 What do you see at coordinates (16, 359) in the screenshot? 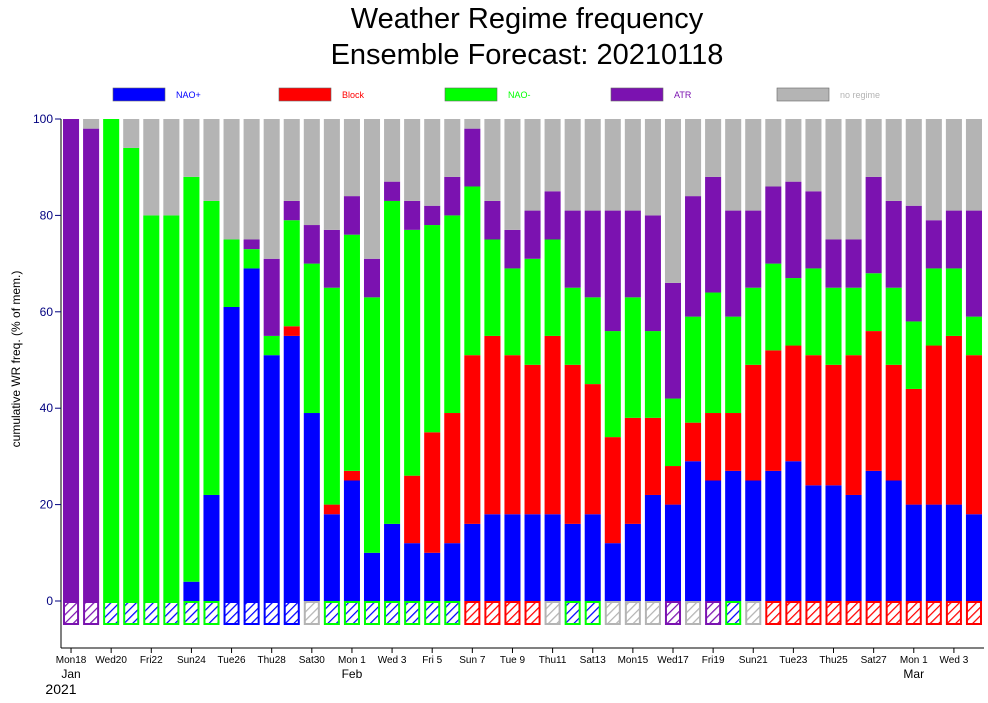
I see `y-axis-label: cumulative WR freq. (% of mem.)` at bounding box center [16, 359].